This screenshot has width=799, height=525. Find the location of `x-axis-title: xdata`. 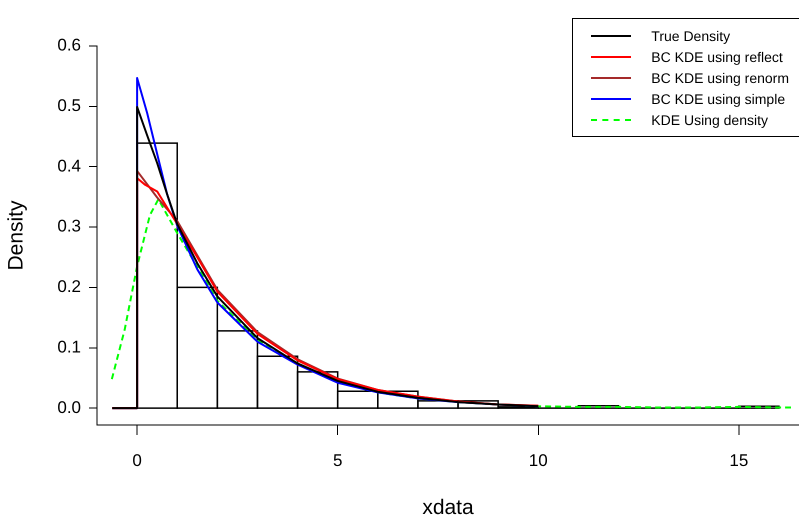

x-axis-title: xdata is located at coordinates (448, 508).